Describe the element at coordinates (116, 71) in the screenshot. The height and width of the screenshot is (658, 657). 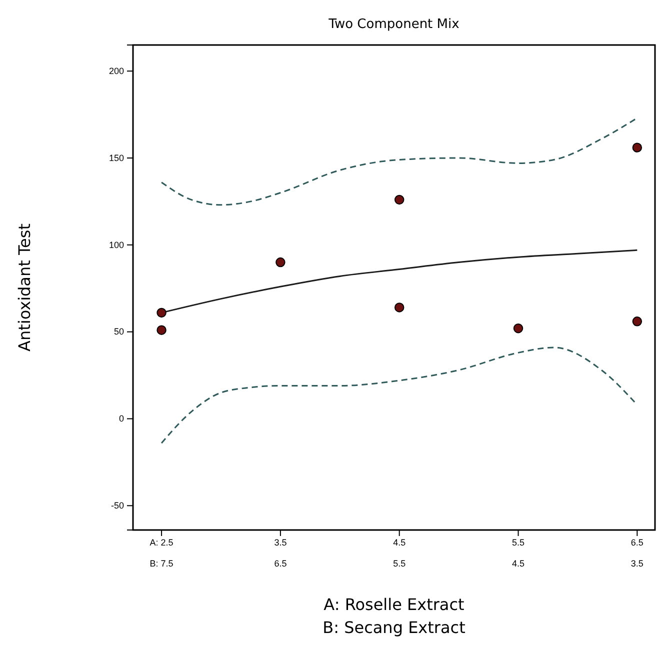
I see `y-tick-label: 200` at that location.